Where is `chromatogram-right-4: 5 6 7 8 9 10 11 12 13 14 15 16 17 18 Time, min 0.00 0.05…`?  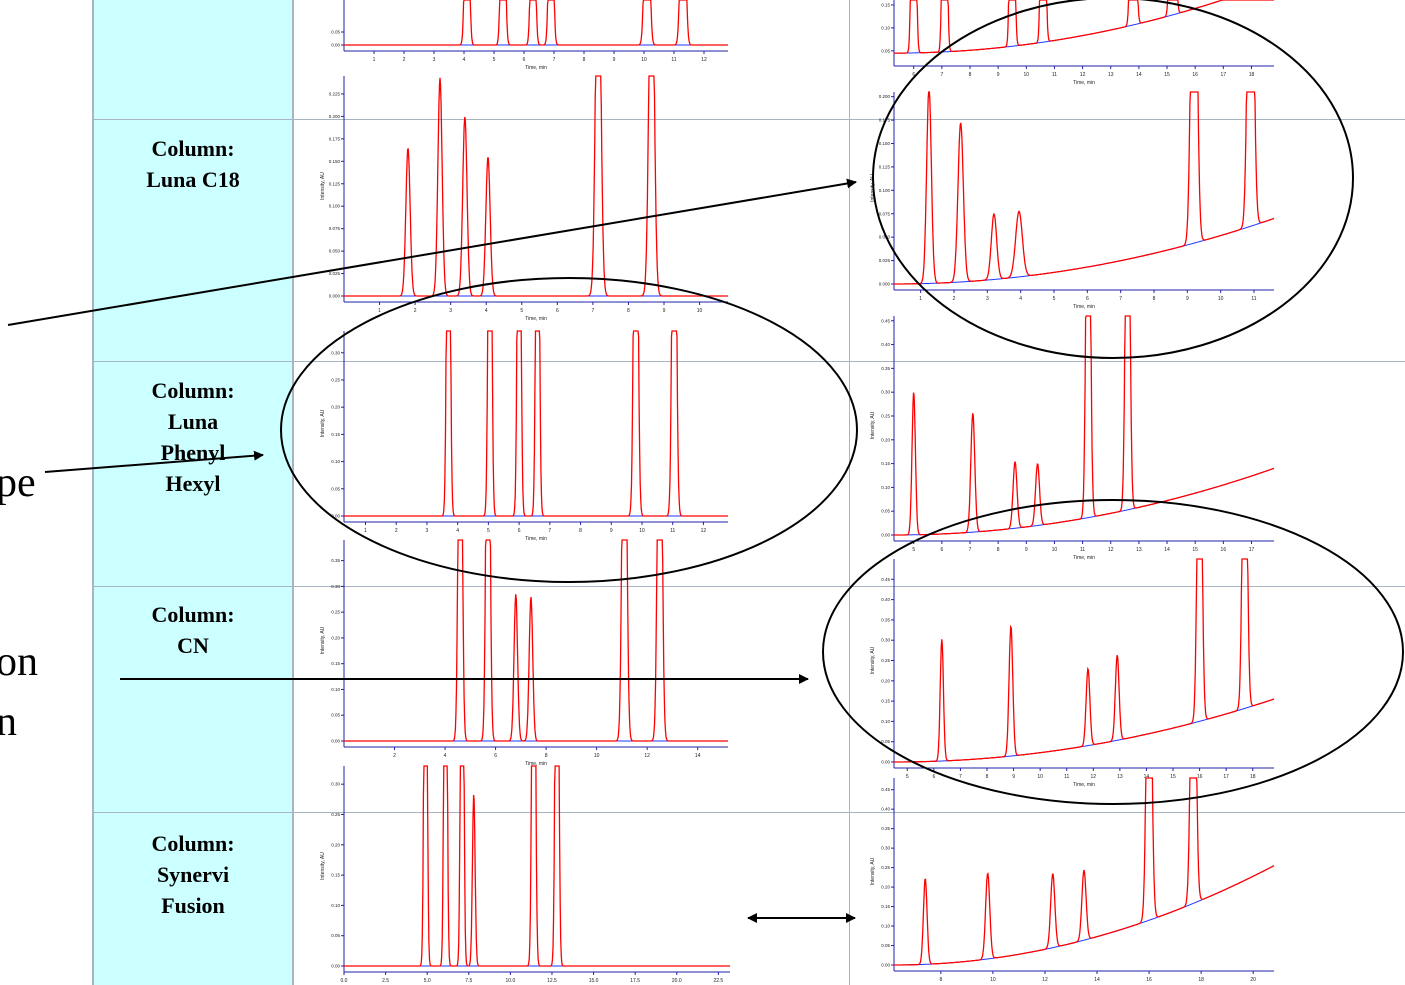
chromatogram-right-4: 5 6 7 8 9 10 11 12 13 14 15 16 17 18 Time, min 0.00 0.05… is located at coordinates (1072, 673).